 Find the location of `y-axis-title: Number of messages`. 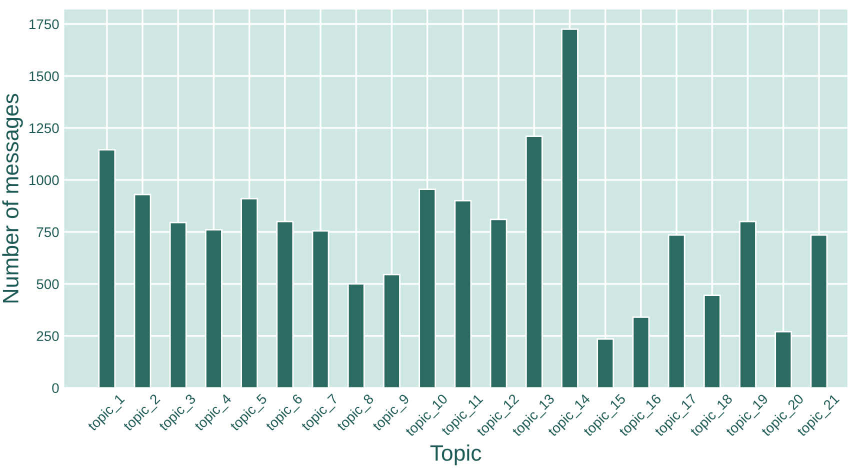

y-axis-title: Number of messages is located at coordinates (12, 198).